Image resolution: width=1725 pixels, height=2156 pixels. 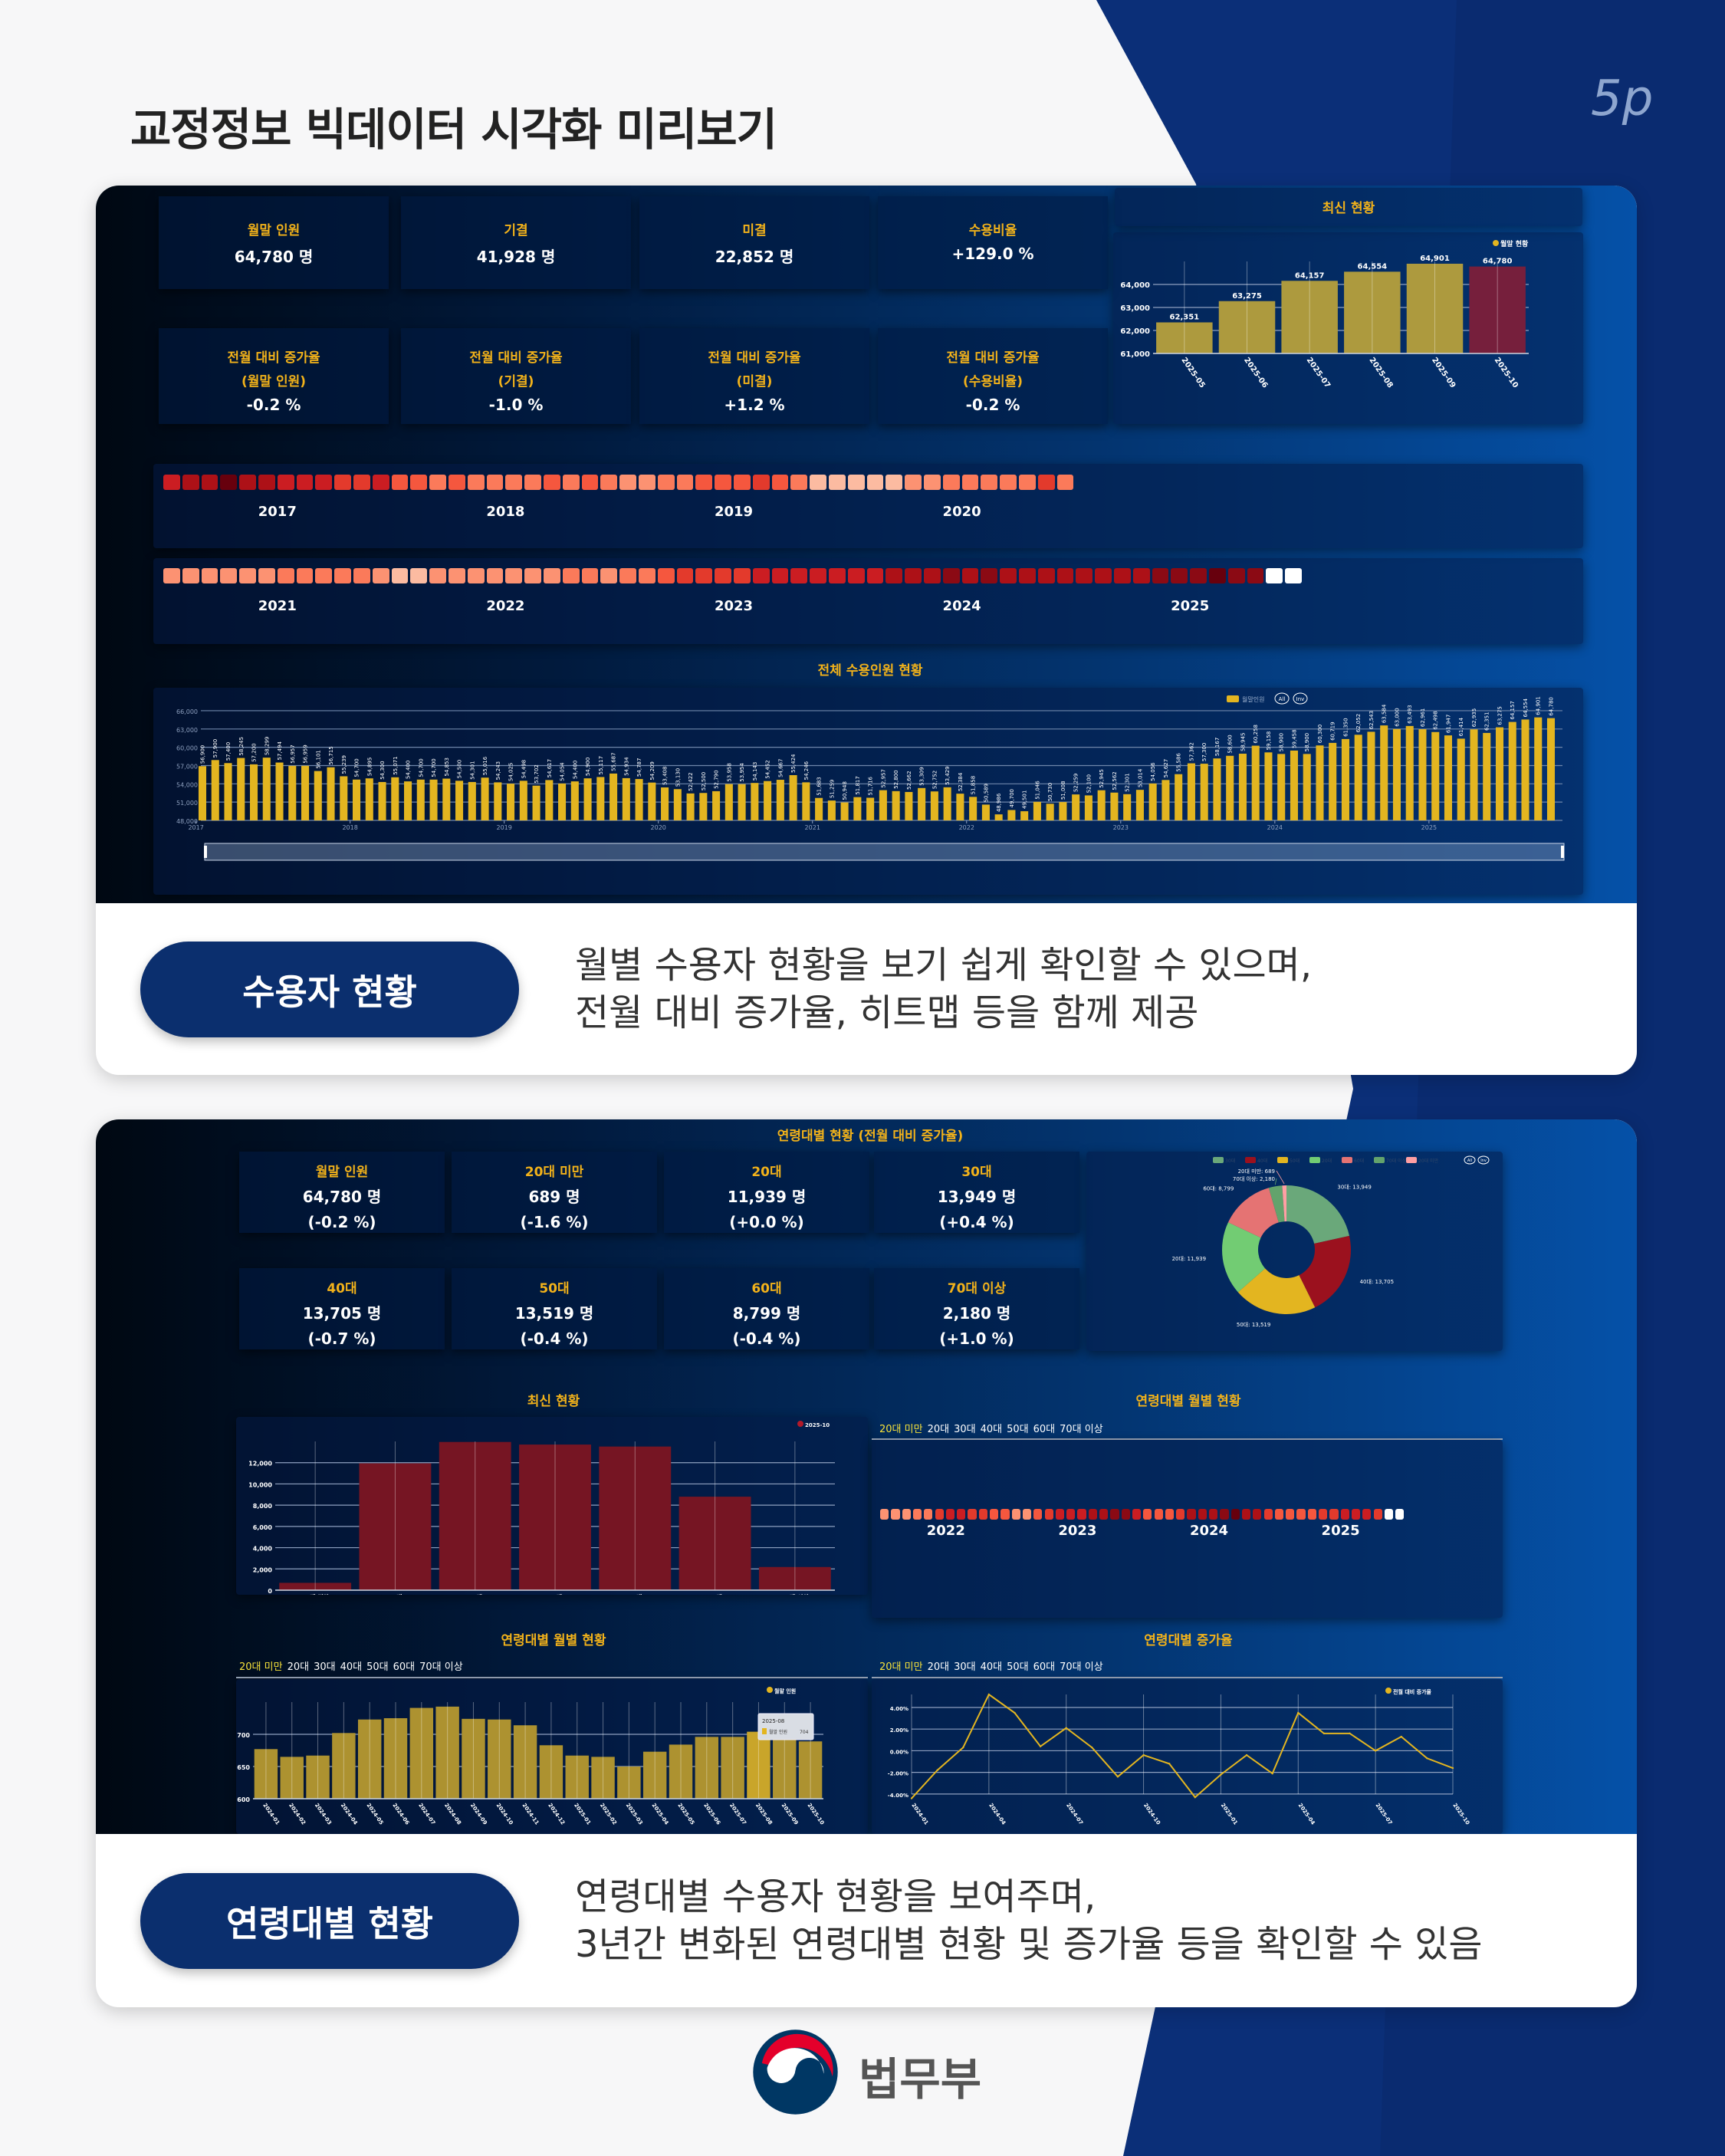 I want to click on slider-handle-right, so click(x=1562, y=852).